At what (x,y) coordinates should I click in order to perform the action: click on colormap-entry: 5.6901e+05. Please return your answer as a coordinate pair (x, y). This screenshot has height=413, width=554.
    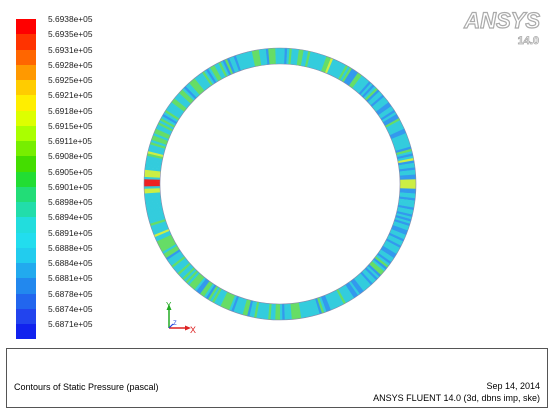
    Looking at the image, I should click on (54, 192).